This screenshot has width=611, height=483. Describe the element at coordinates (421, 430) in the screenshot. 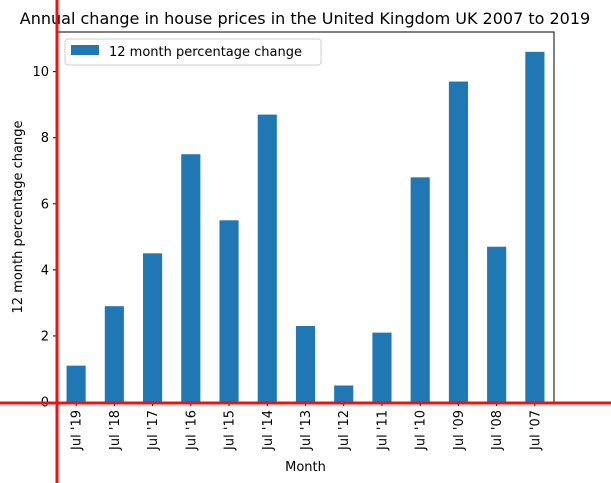

I see `x-tick-label: Jul '10` at that location.